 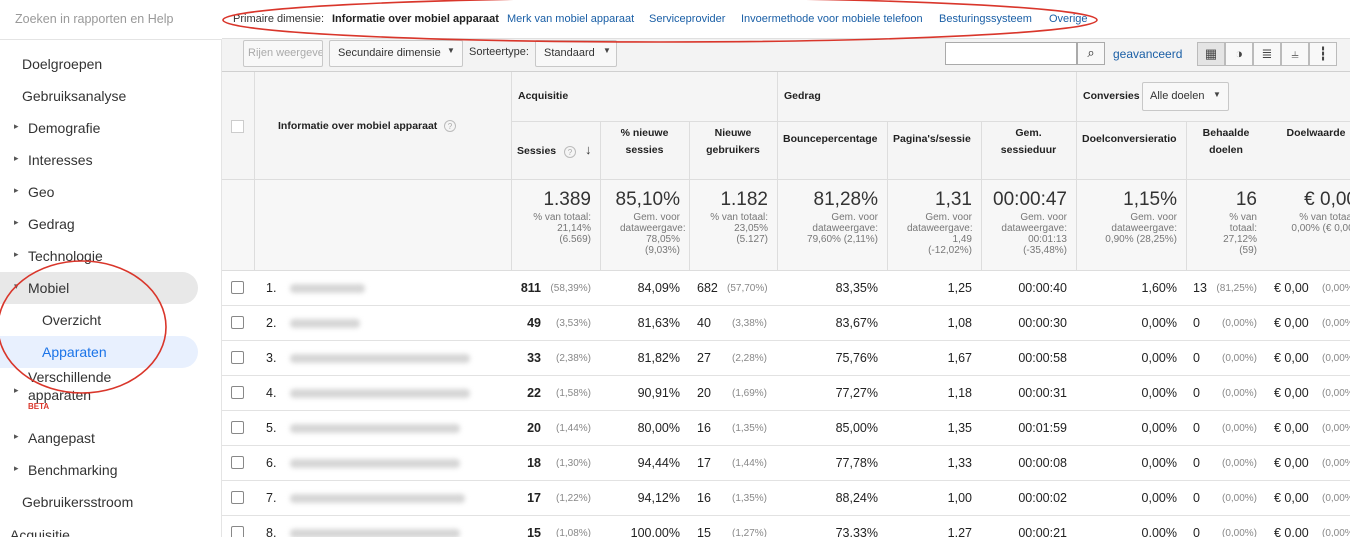 What do you see at coordinates (51, 224) in the screenshot?
I see `nav-item: Gedrag` at bounding box center [51, 224].